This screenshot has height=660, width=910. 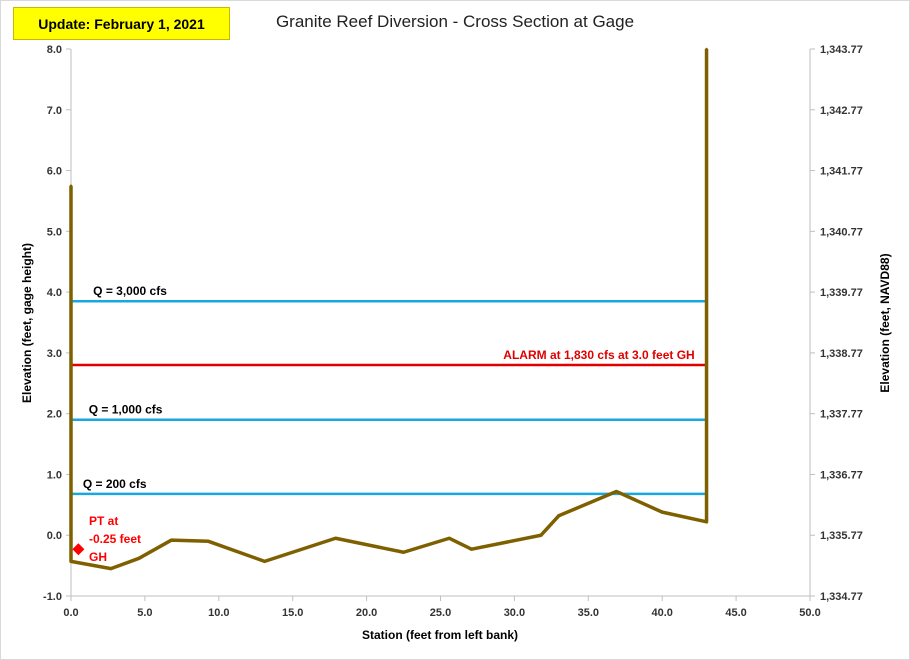 I want to click on x-tick-label: 15.0, so click(x=292, y=613).